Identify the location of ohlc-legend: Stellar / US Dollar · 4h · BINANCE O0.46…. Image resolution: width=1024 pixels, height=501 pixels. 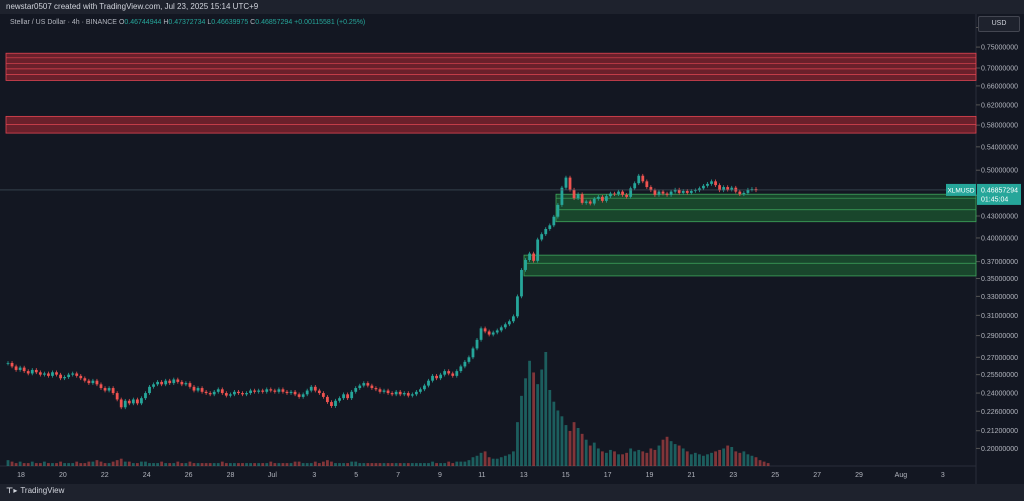
(187, 22).